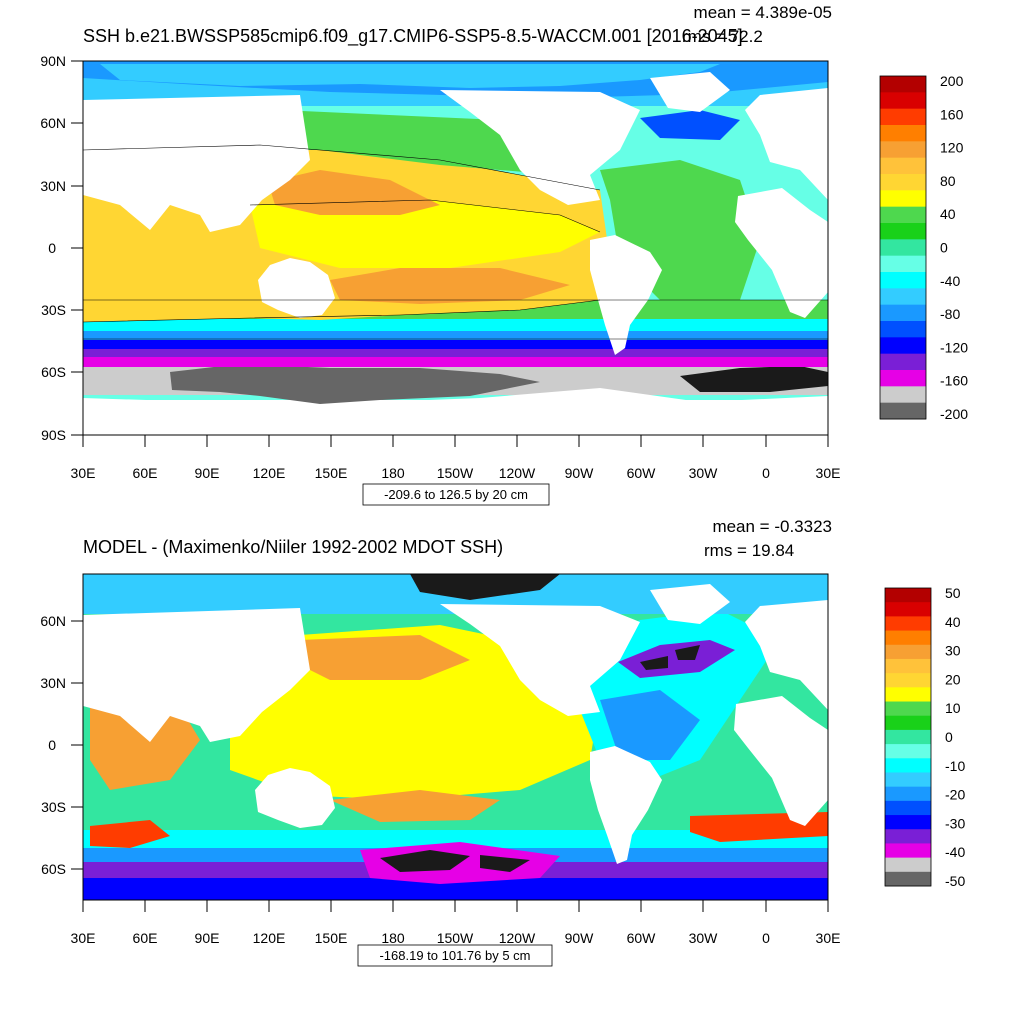 The width and height of the screenshot is (1024, 1024). Describe the element at coordinates (953, 708) in the screenshot. I see `colorbar-label: 10` at that location.